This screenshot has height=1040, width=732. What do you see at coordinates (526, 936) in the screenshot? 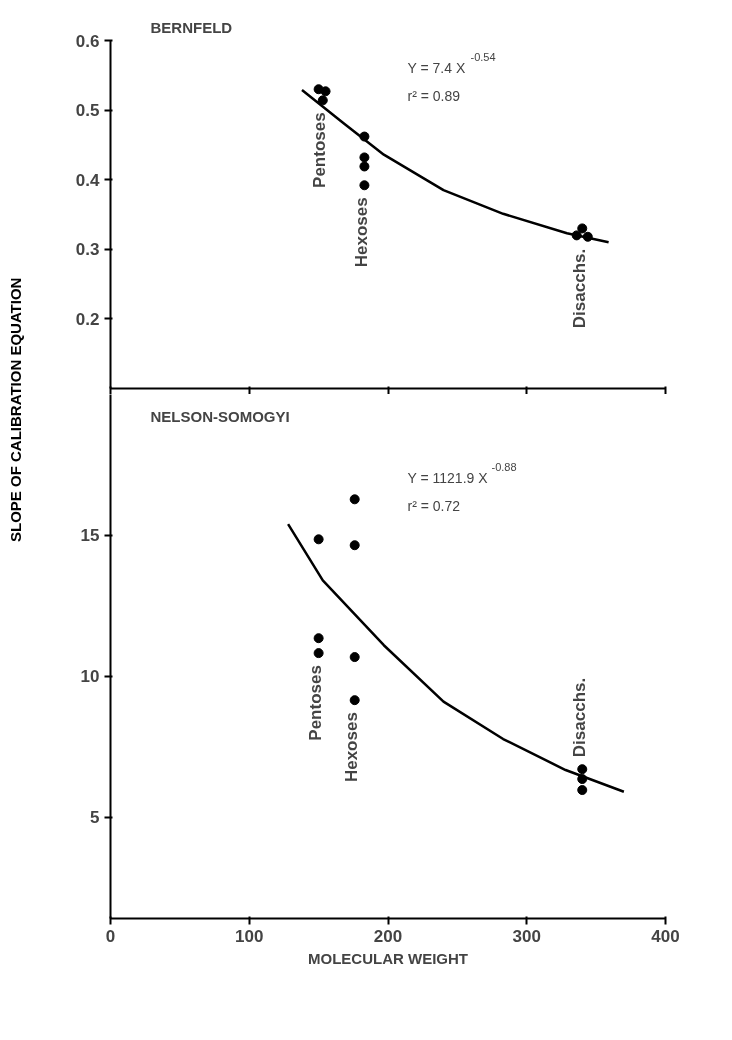
I see `x-tick-label: 300` at bounding box center [526, 936].